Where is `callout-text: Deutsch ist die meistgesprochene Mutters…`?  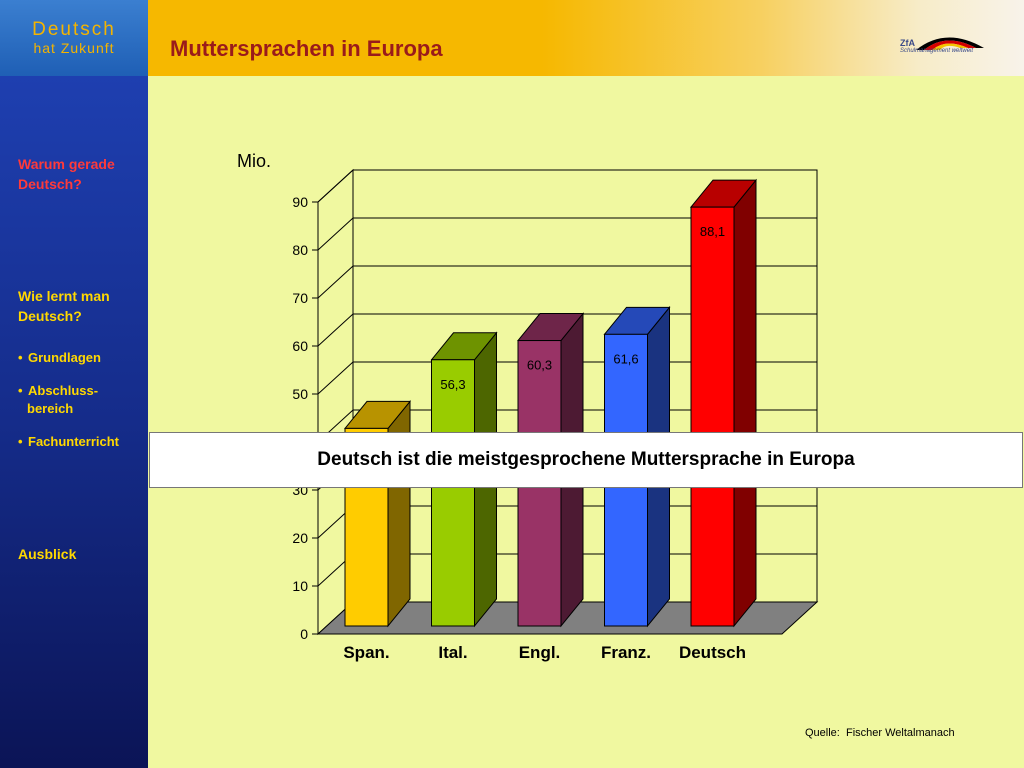 callout-text: Deutsch ist die meistgesprochene Mutters… is located at coordinates (586, 459).